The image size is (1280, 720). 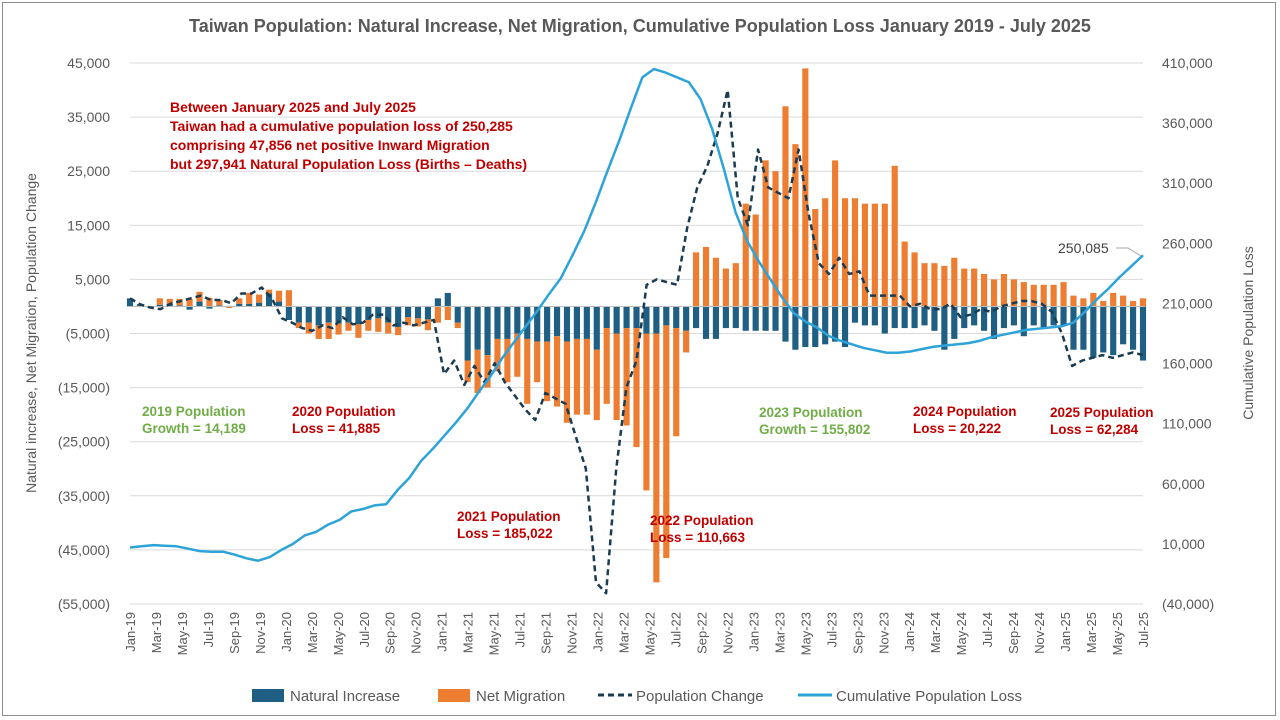 I want to click on x-tick-label: Sep-23, so click(x=857, y=633).